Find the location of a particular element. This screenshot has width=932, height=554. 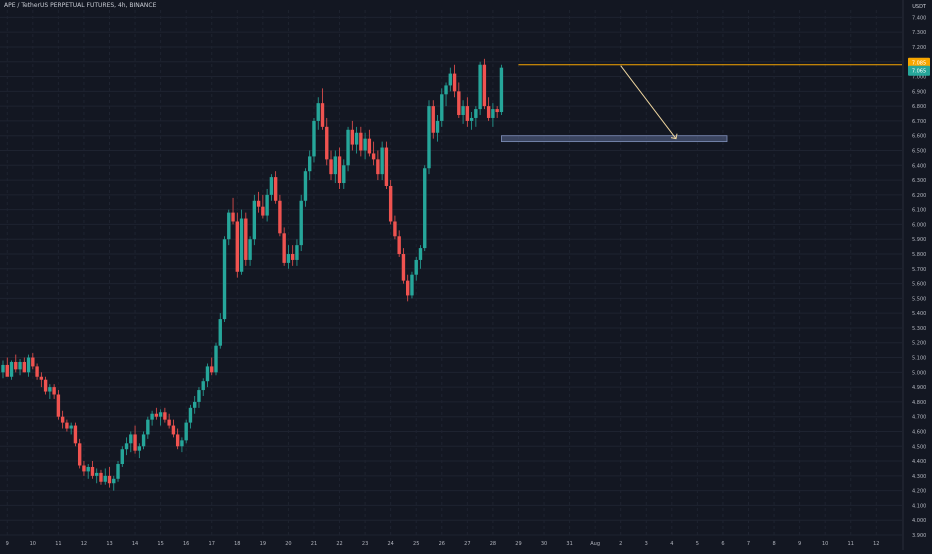

support-zone is located at coordinates (614, 139).